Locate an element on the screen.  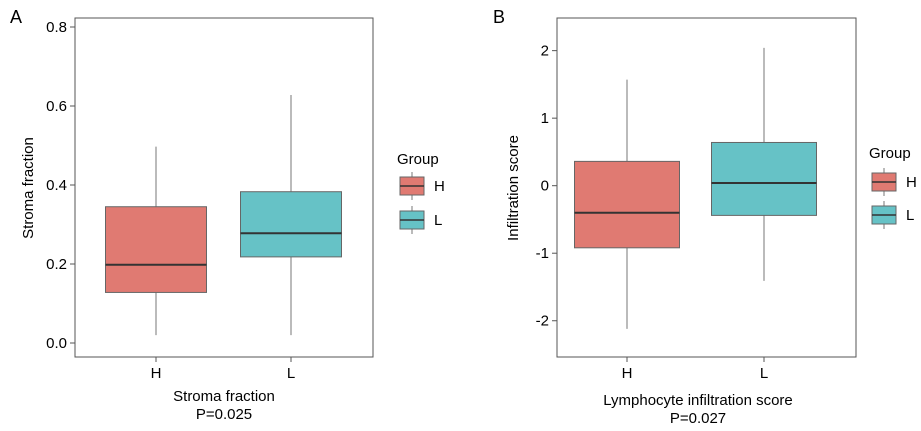
panel-a-pvalue: P=0.025 is located at coordinates (224, 414).